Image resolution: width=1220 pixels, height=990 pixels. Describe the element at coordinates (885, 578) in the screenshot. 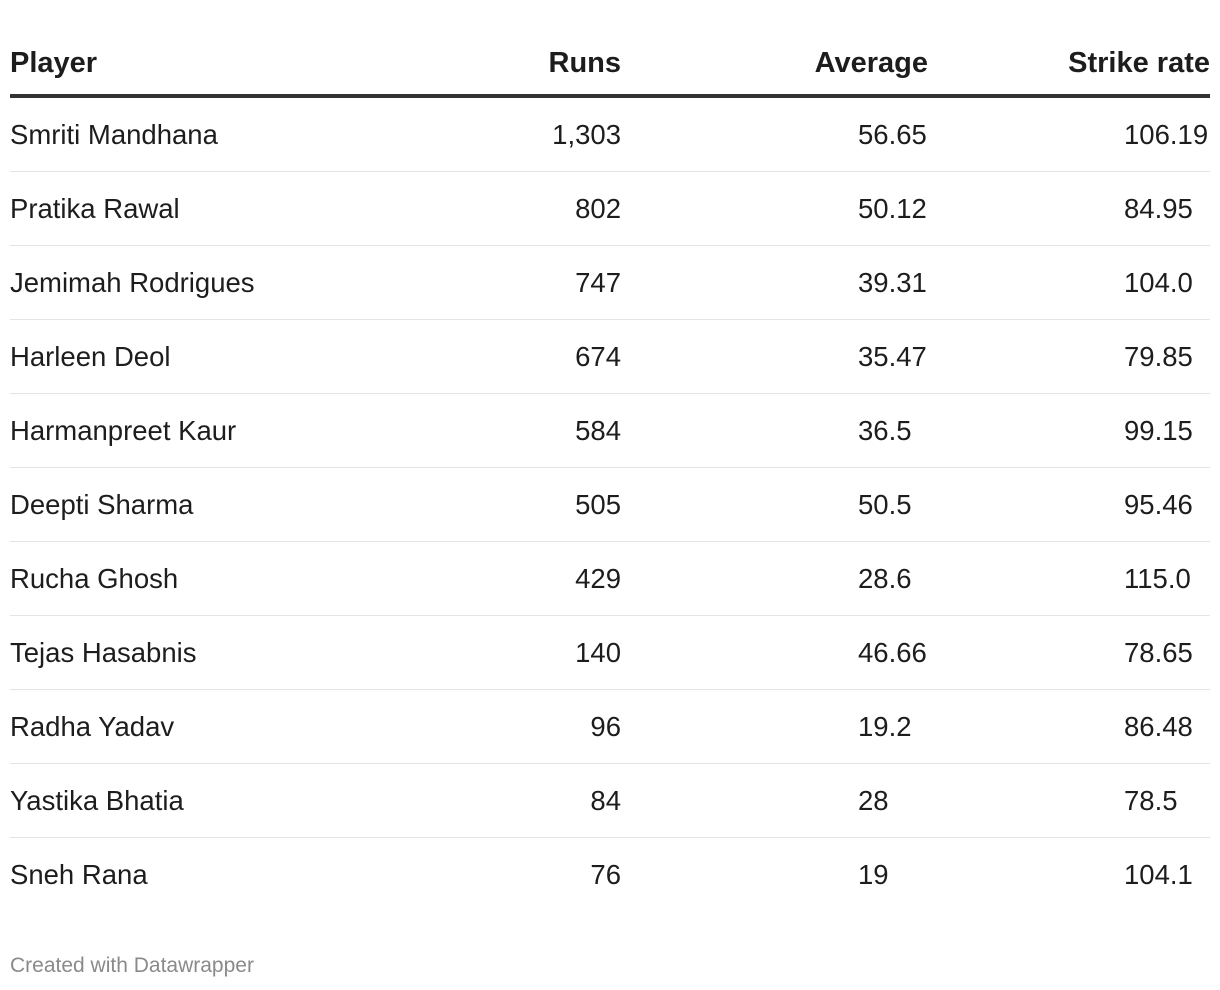

I see `average-cell-value: 28.6` at that location.